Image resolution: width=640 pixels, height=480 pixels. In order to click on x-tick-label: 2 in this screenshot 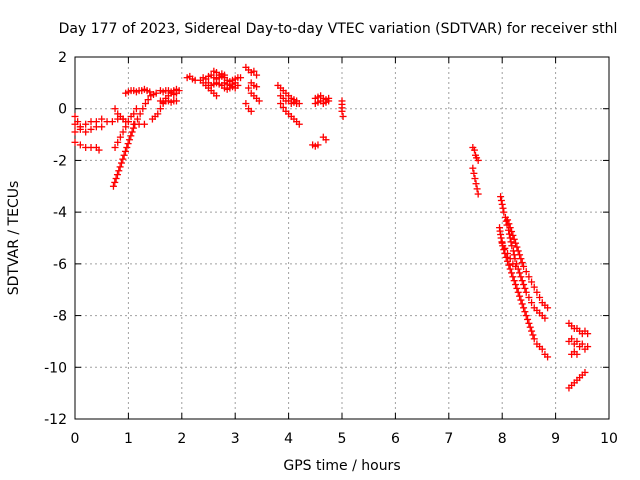, I will do `click(181, 439)`.